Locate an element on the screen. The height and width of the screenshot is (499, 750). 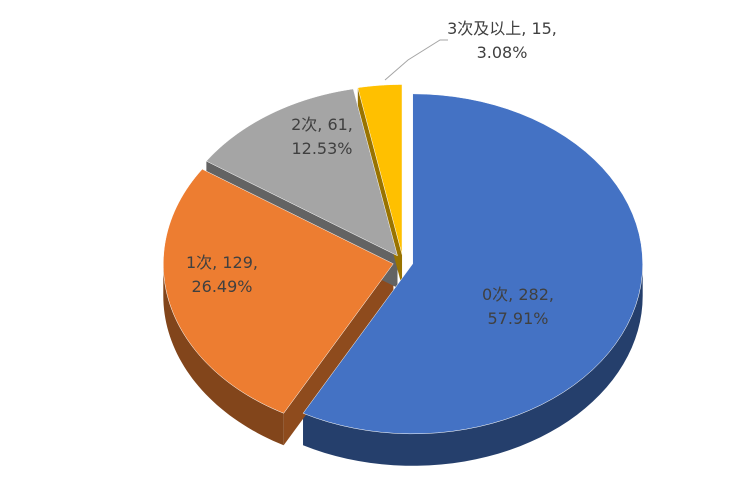
data-label-line: 26.49% is located at coordinates (221, 286).